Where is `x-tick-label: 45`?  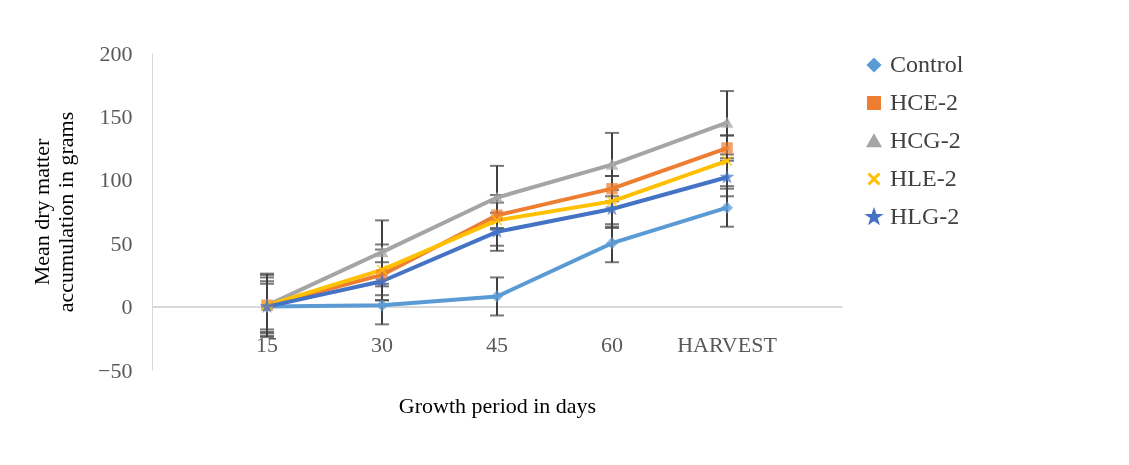
x-tick-label: 45 is located at coordinates (497, 345).